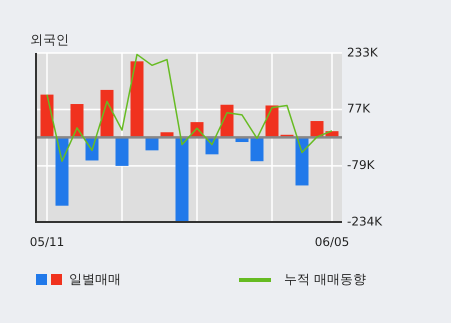 The width and height of the screenshot is (451, 323). What do you see at coordinates (49, 40) in the screenshot?
I see `chart-title: 외국인` at bounding box center [49, 40].